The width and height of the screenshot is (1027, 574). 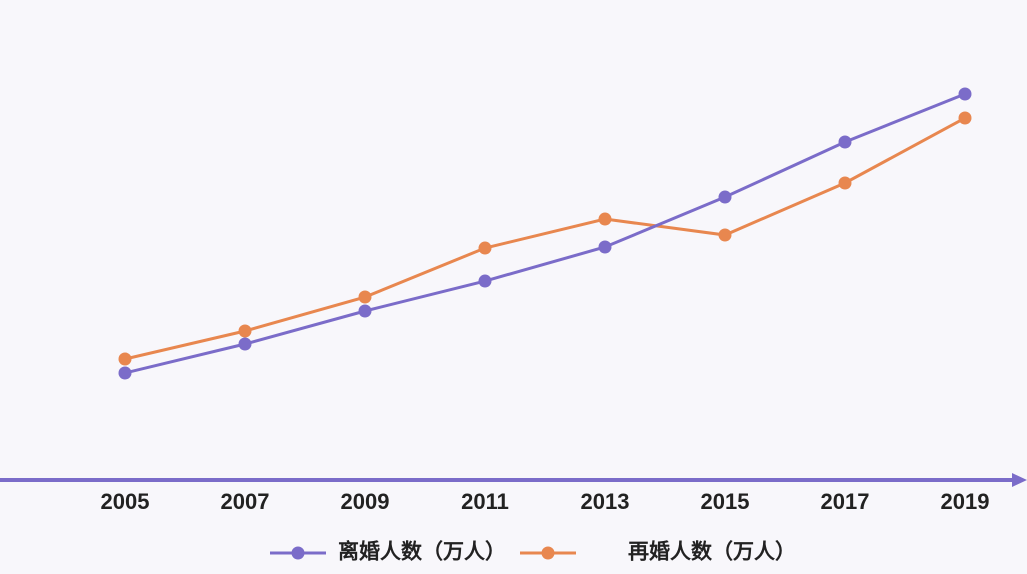 I want to click on x-tick-label: 2019, so click(x=965, y=501).